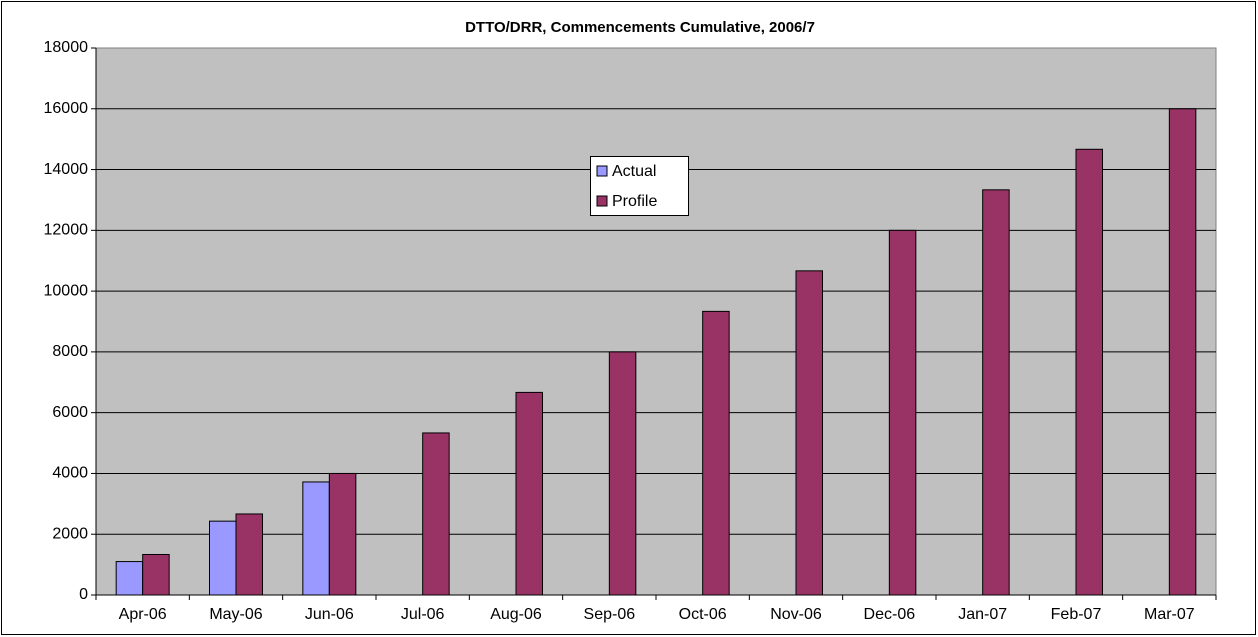 Image resolution: width=1258 pixels, height=637 pixels. Describe the element at coordinates (329, 614) in the screenshot. I see `x-tick-label: Jun-06` at that location.